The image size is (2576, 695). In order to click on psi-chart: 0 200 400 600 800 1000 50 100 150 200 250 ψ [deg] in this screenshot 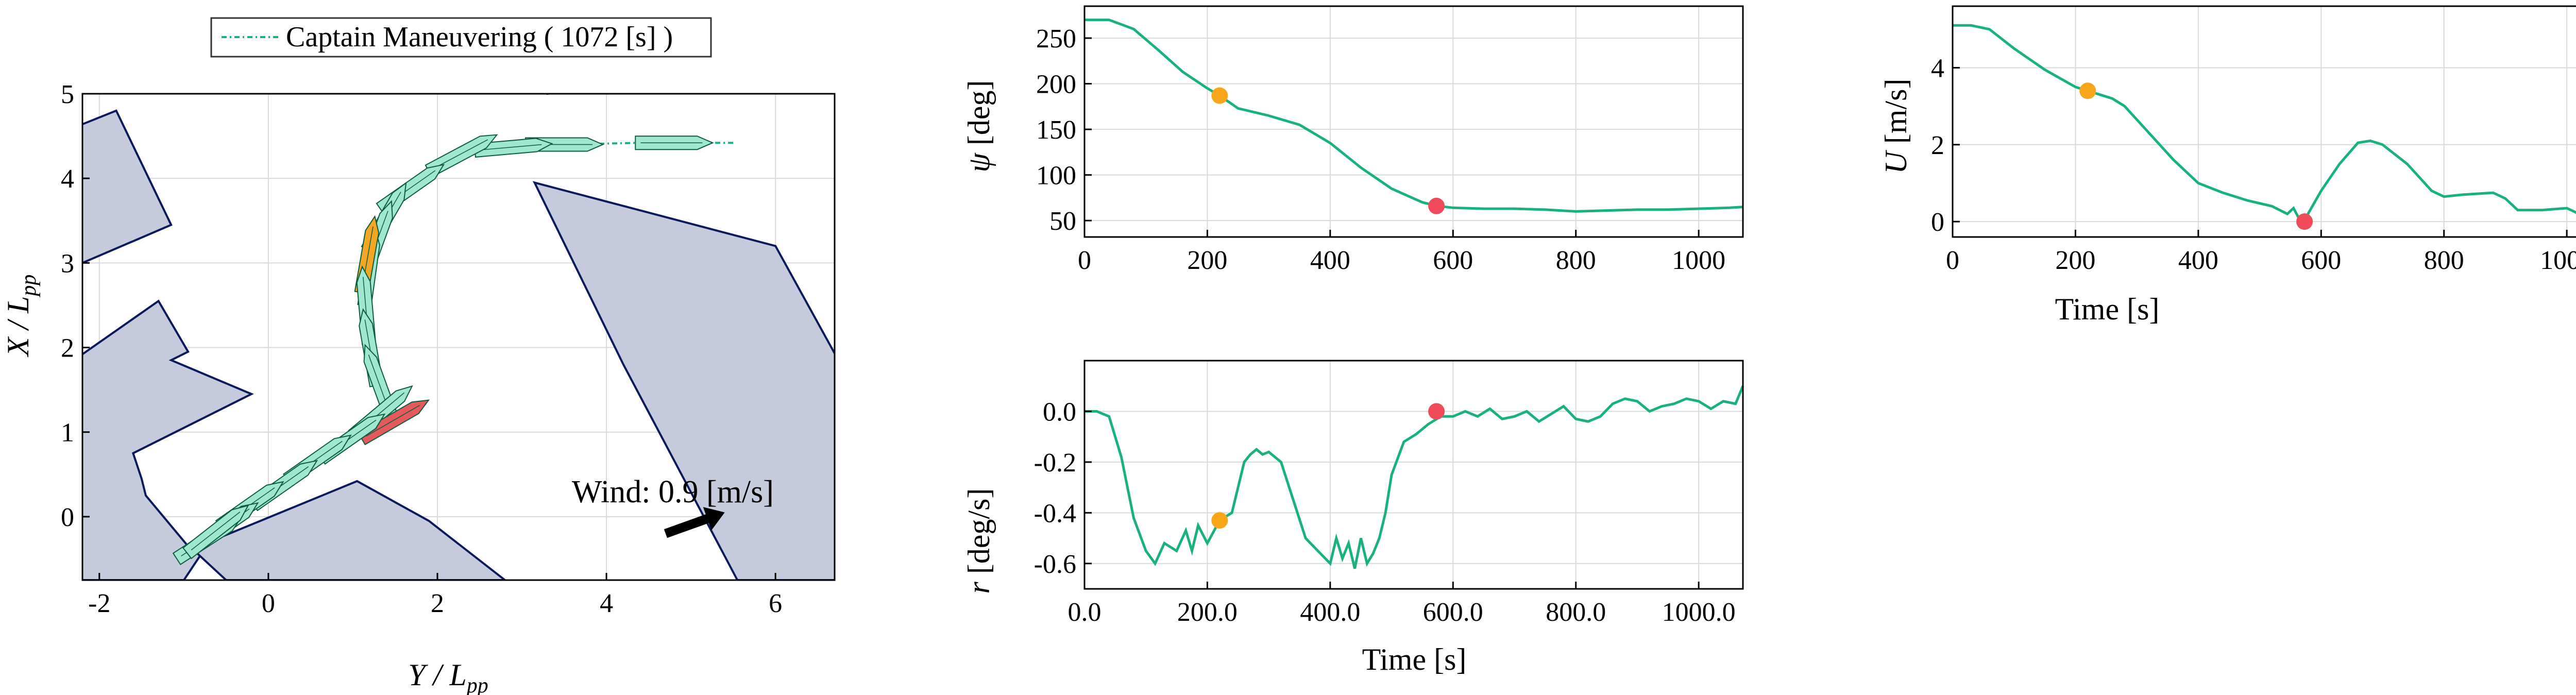, I will do `click(1353, 140)`.